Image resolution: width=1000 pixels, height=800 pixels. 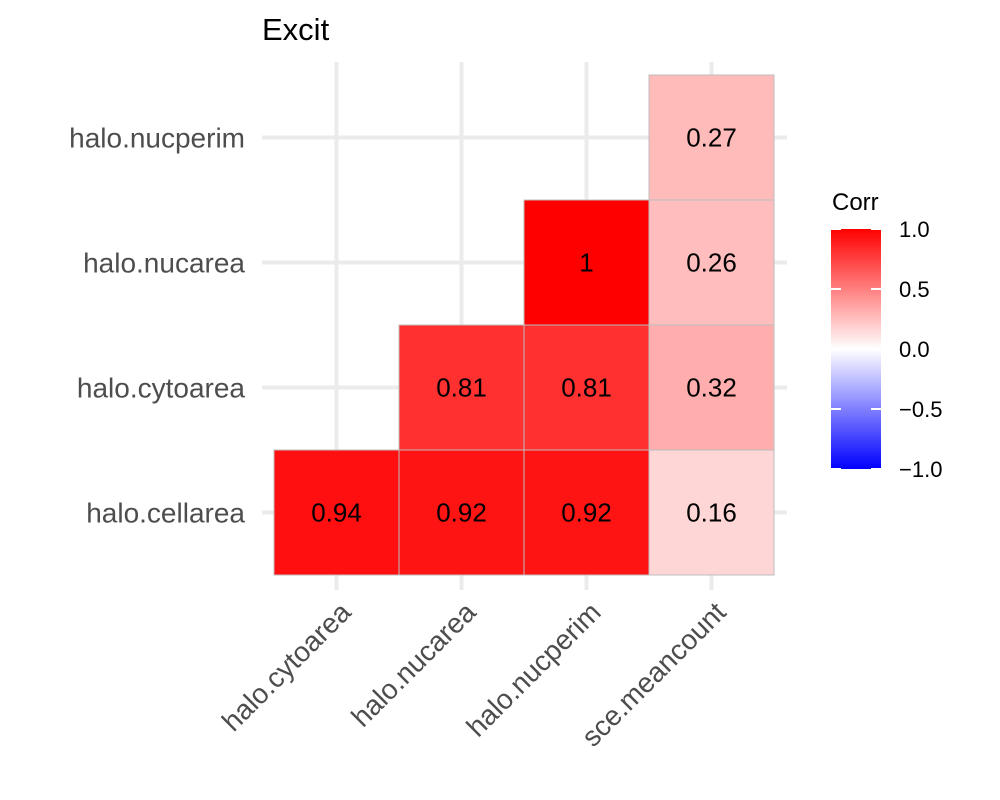 What do you see at coordinates (920, 409) in the screenshot?
I see `legend-tick-label: −0.5` at bounding box center [920, 409].